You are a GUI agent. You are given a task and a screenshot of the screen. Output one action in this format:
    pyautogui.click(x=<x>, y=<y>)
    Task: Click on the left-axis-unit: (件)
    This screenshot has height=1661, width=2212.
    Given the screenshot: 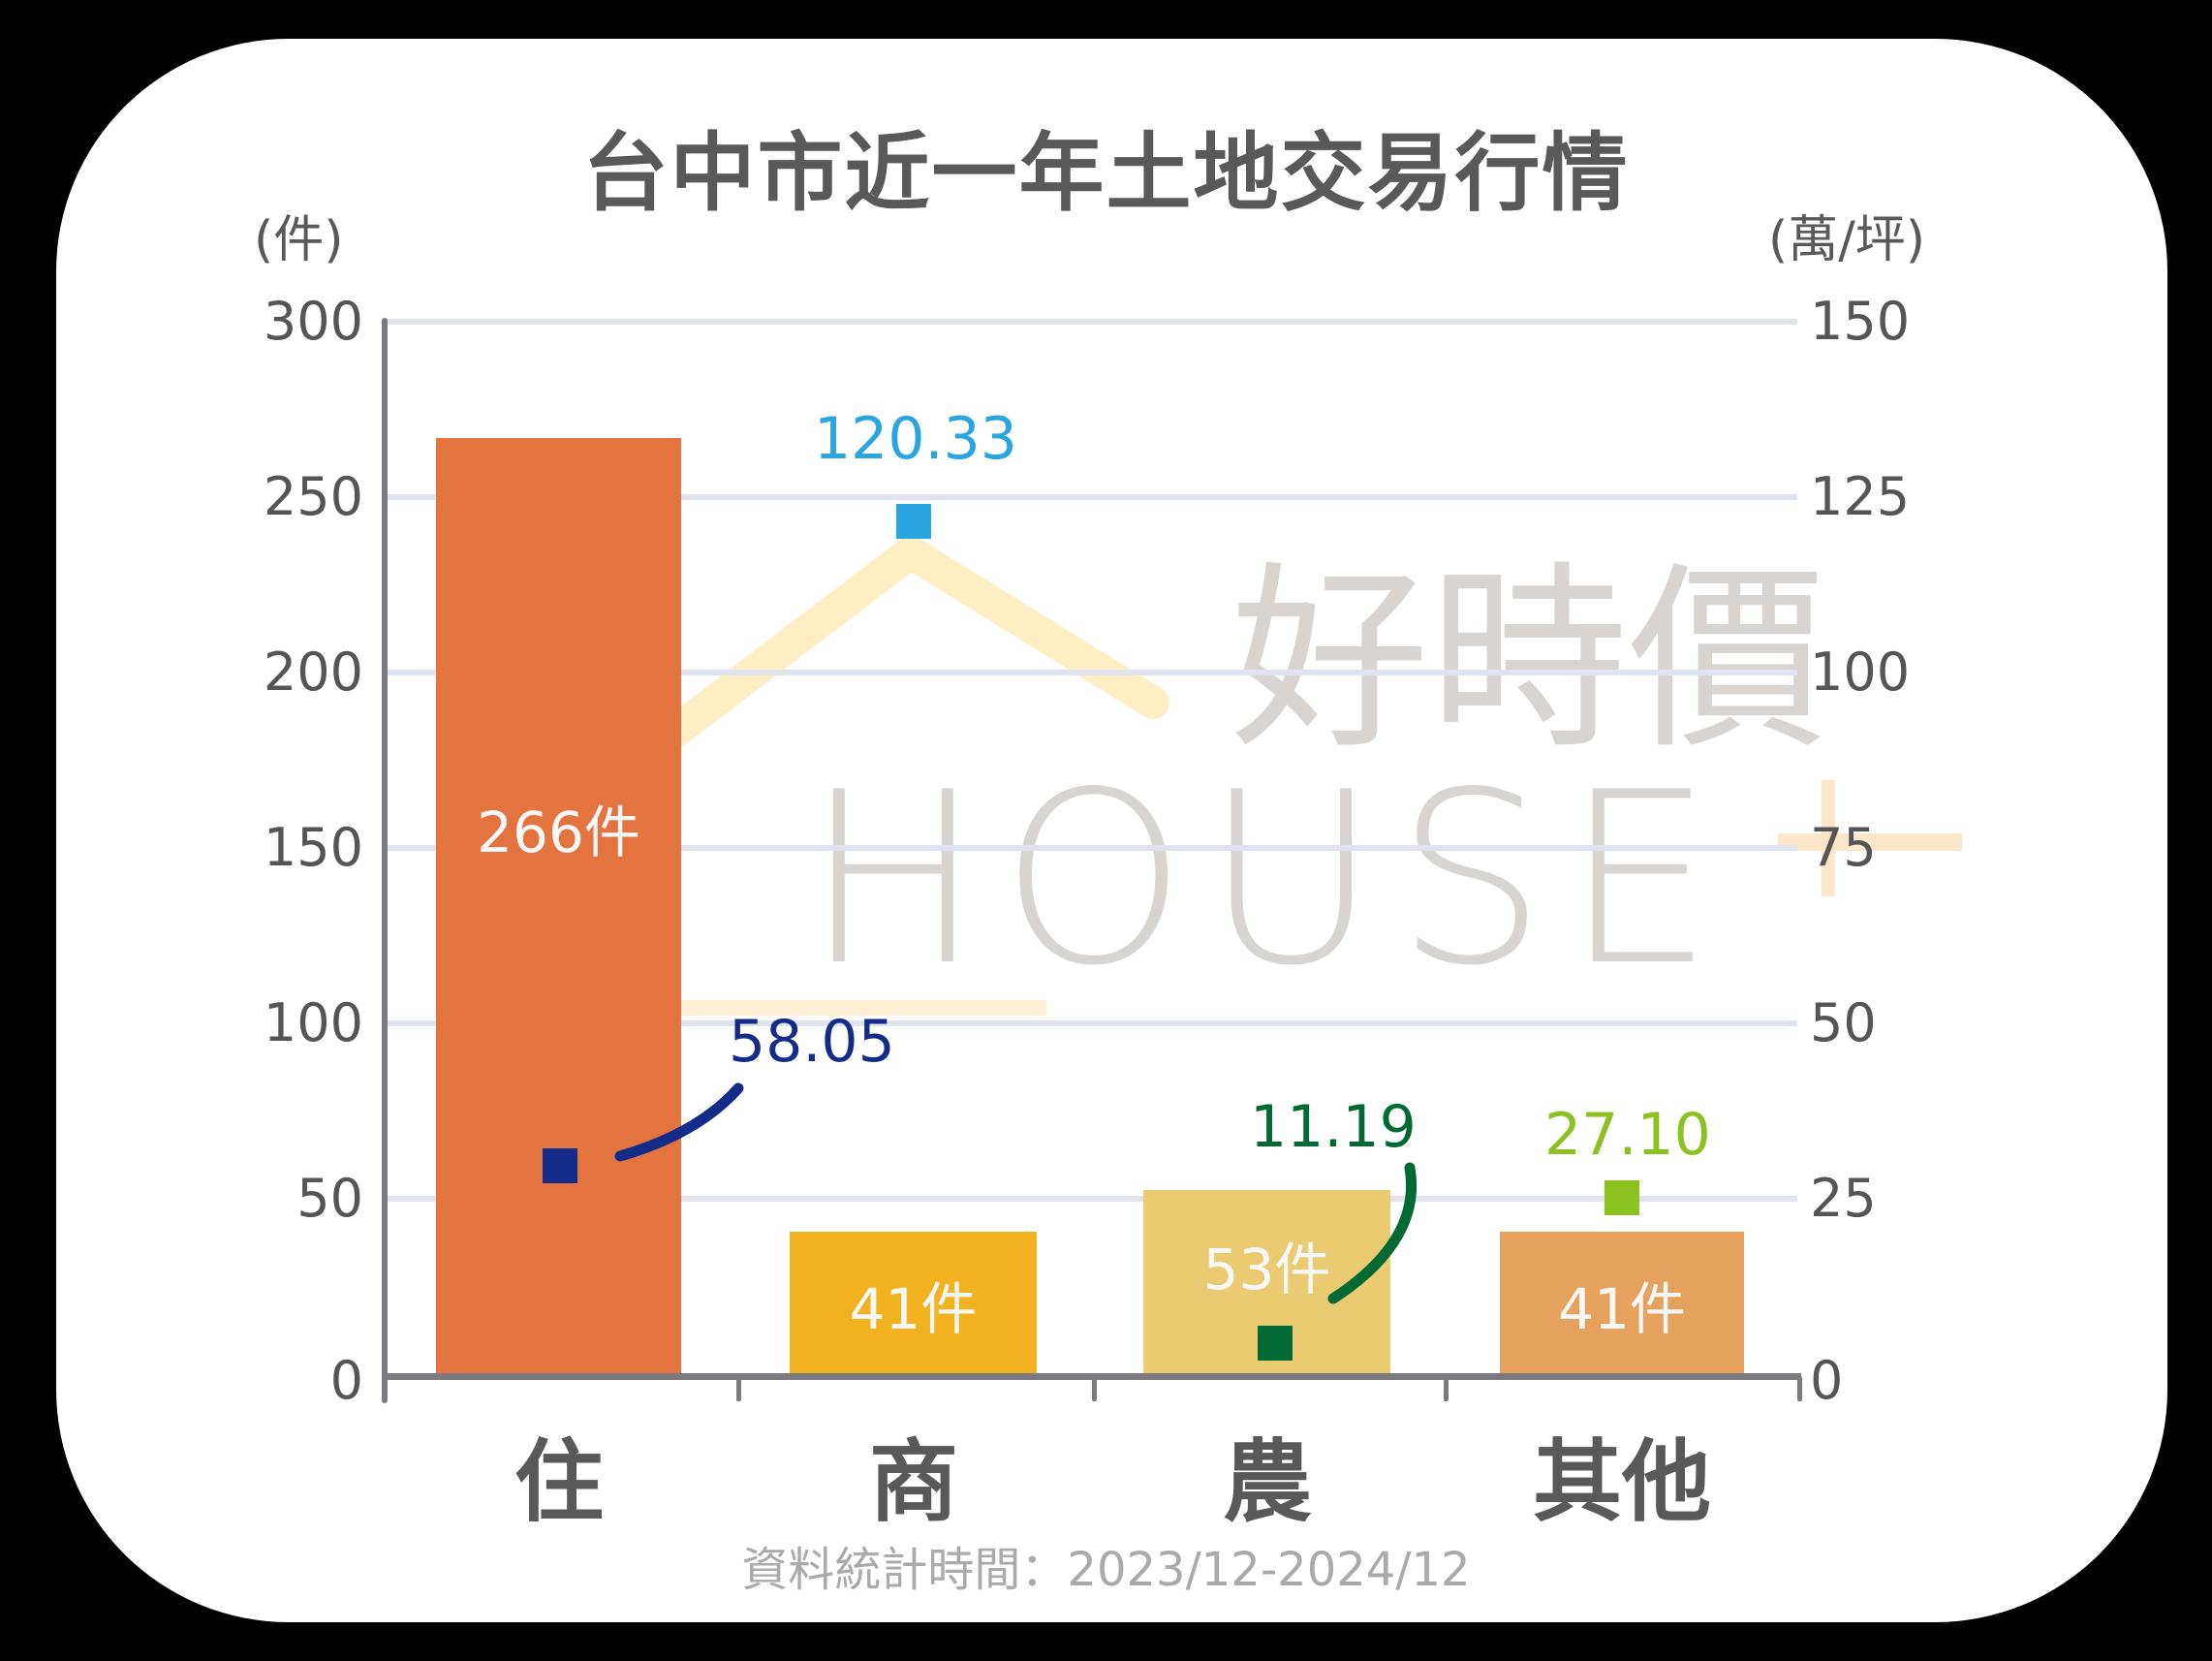 What is the action you would take?
    pyautogui.click(x=299, y=240)
    